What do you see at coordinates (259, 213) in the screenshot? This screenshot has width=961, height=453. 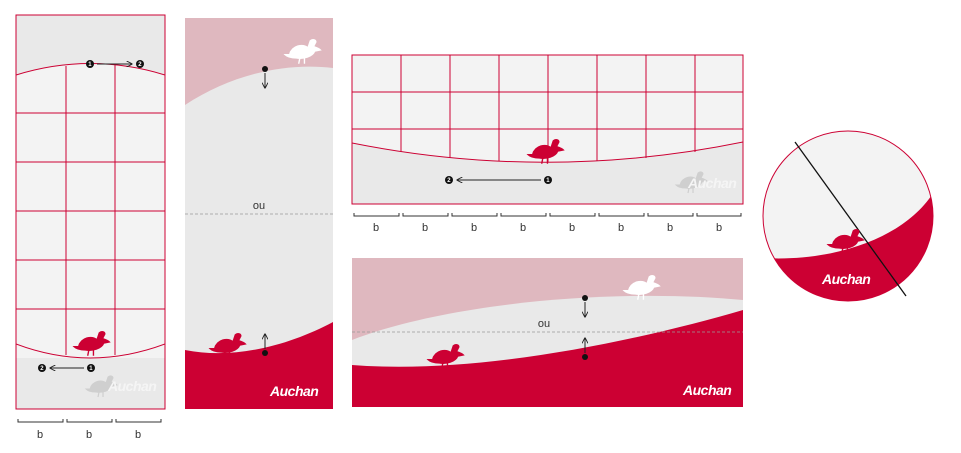 I see `panel-vertical-variant: ou Auchan` at bounding box center [259, 213].